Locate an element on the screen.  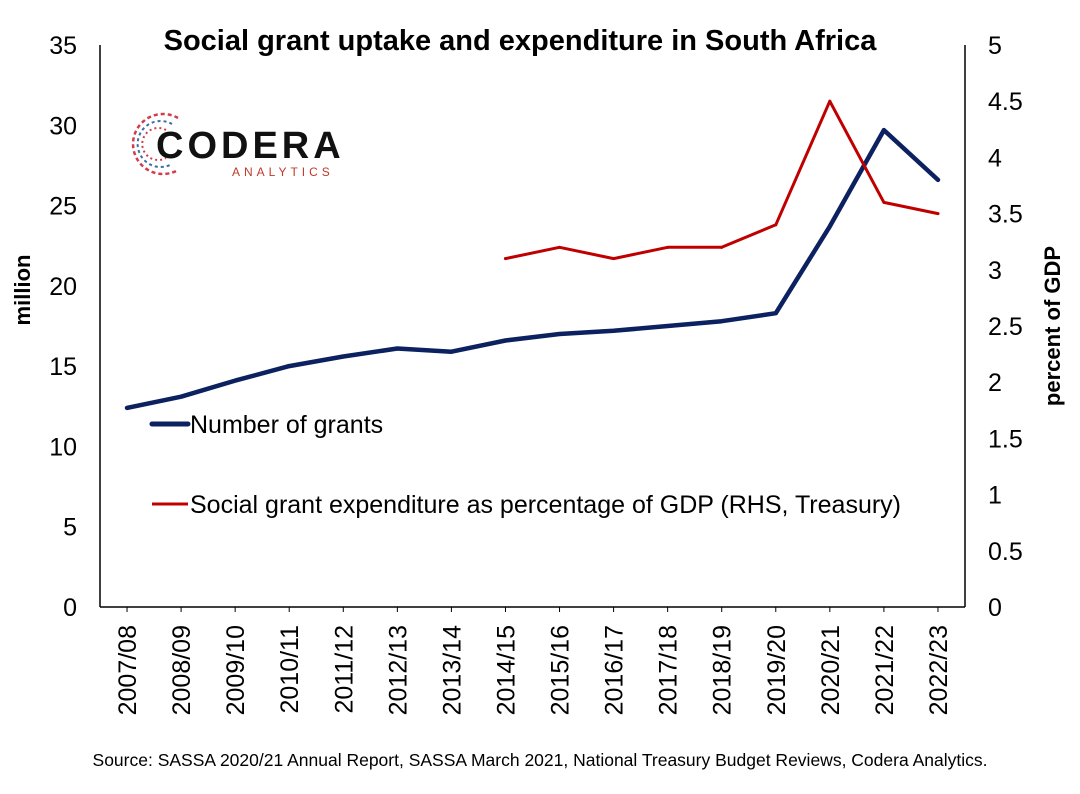
left-y-tick-label: 30 is located at coordinates (63, 126).